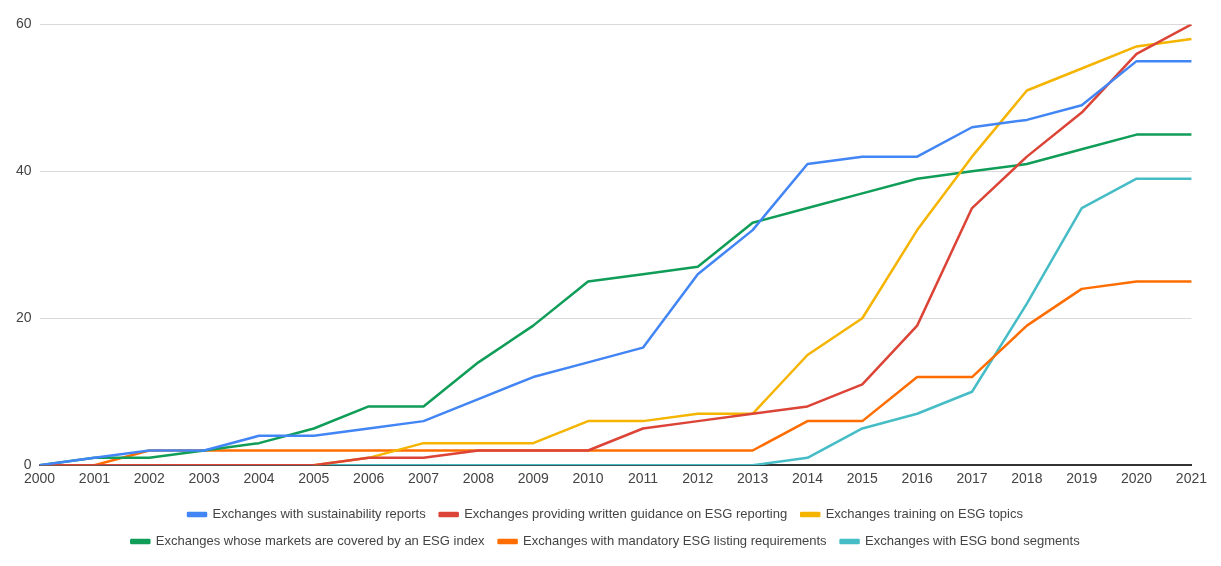 The width and height of the screenshot is (1221, 566). I want to click on x-tick-label: 2008, so click(478, 478).